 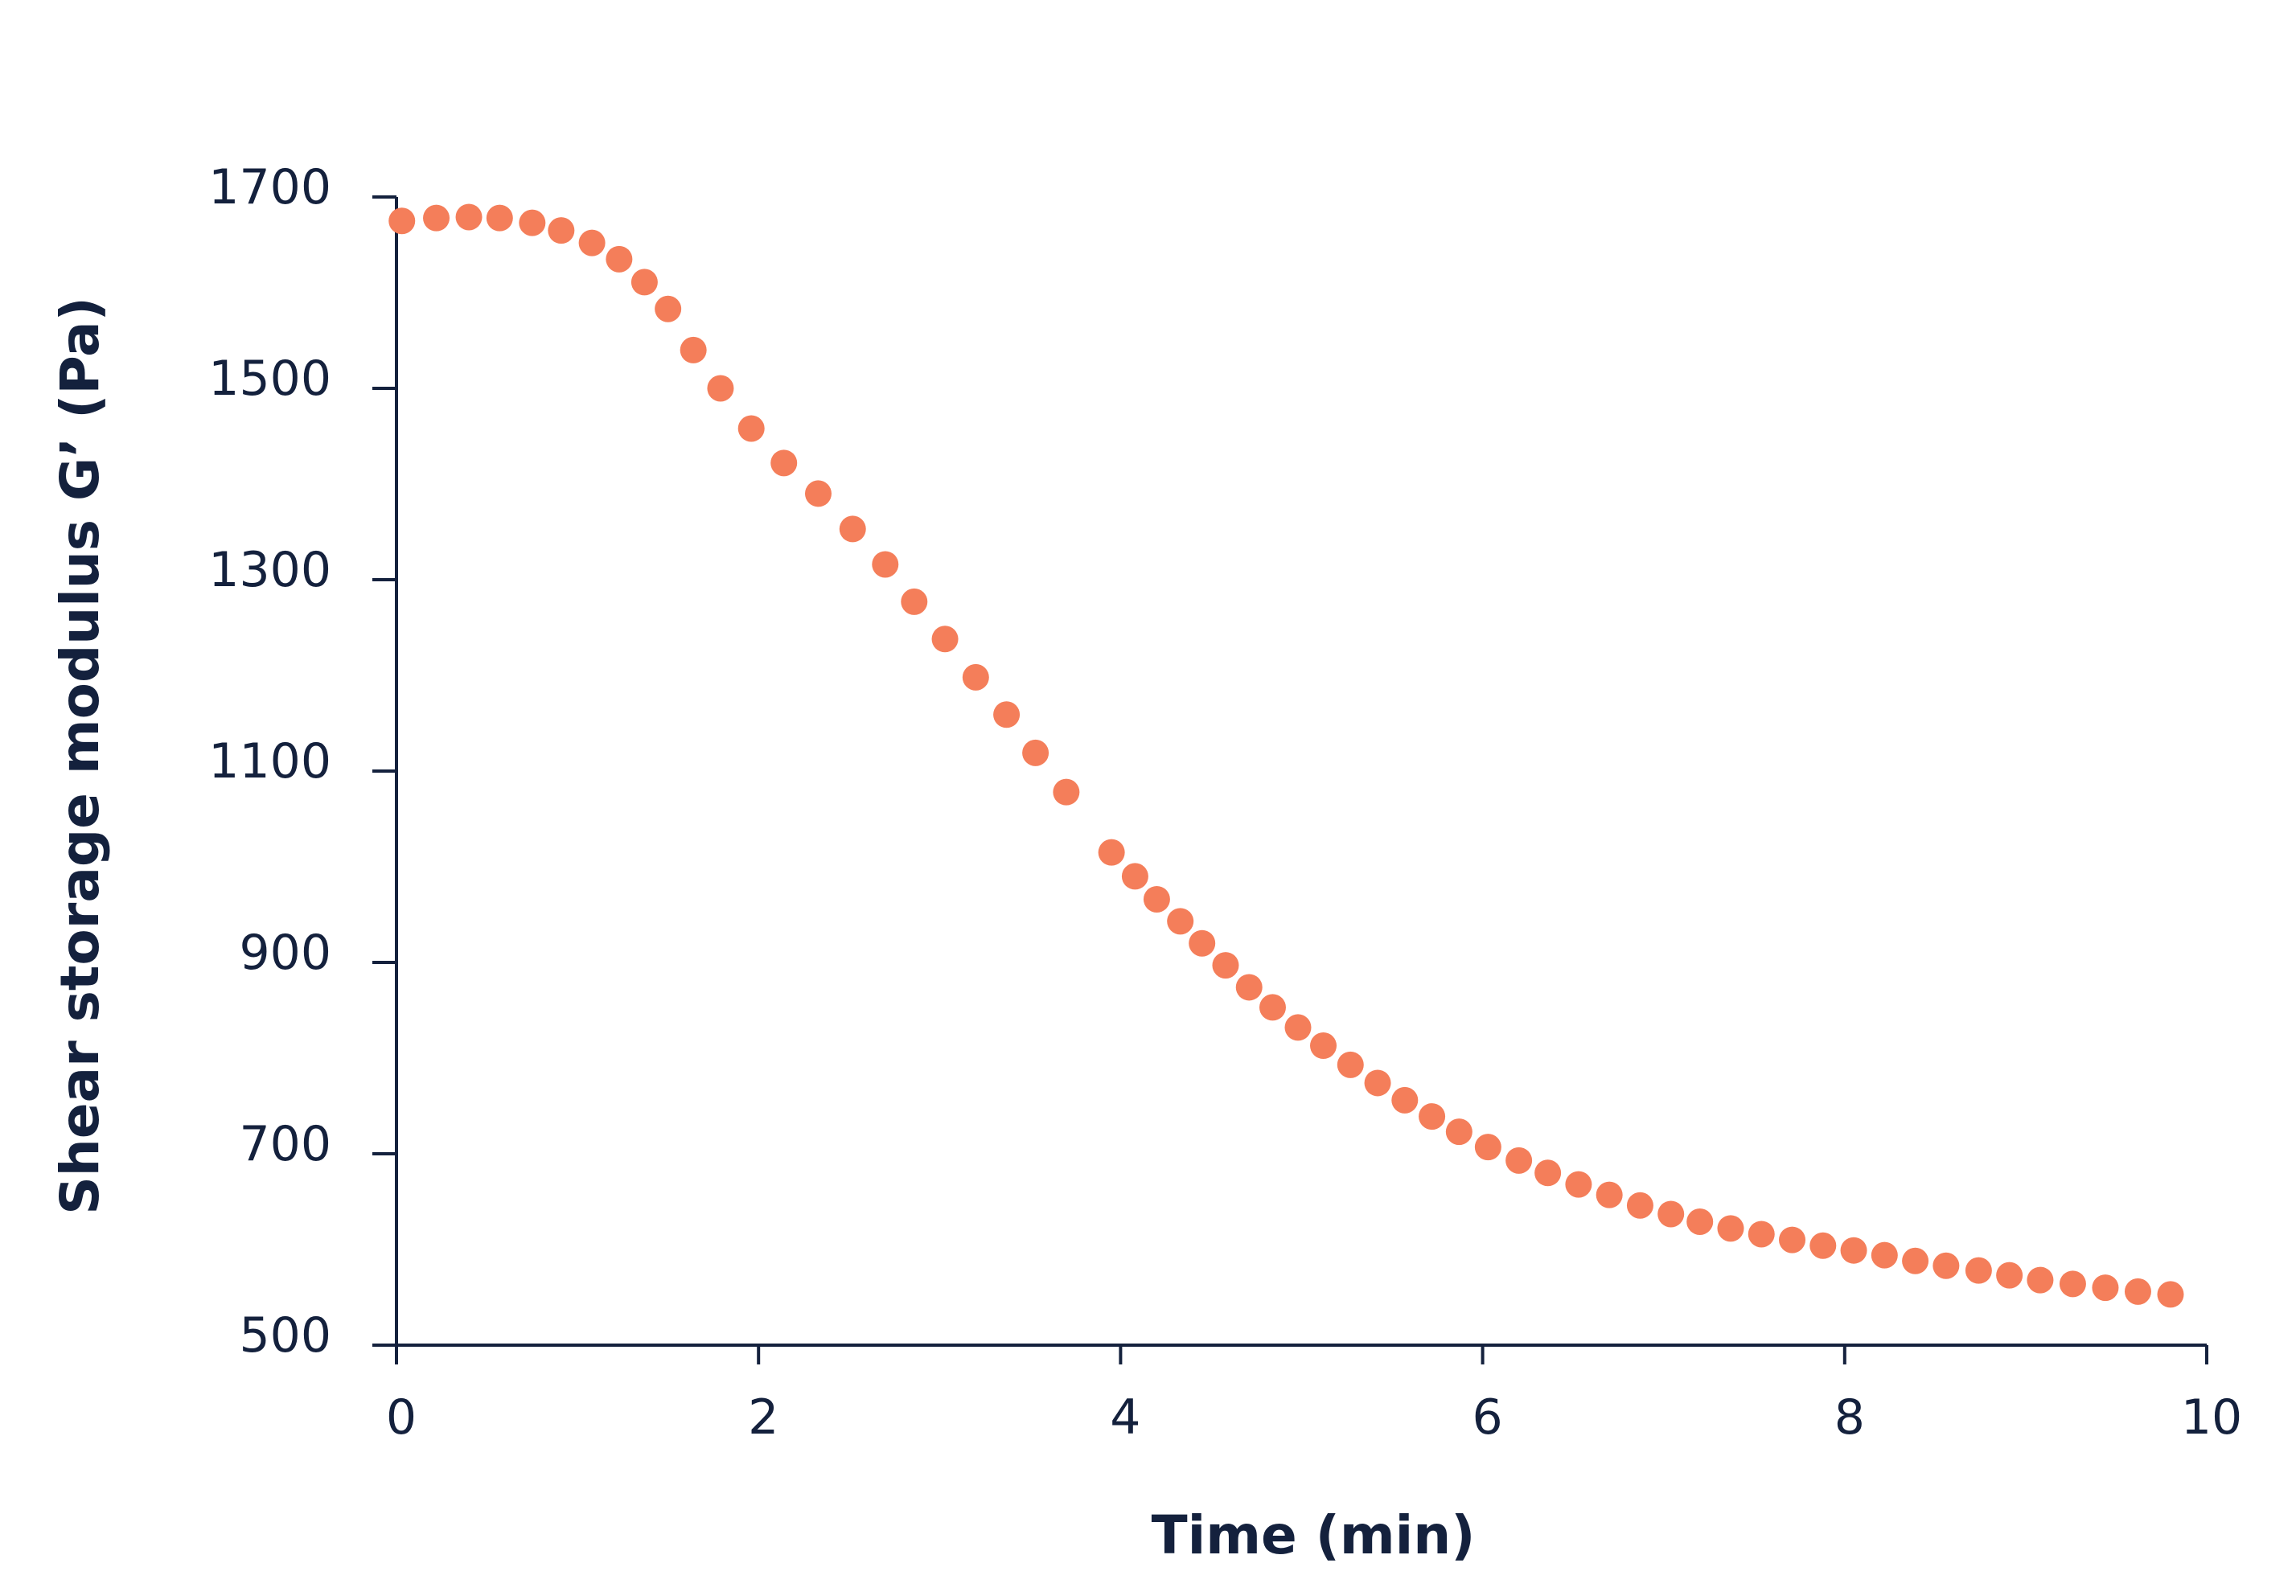 I want to click on x-axis-title: Time (min), so click(x=1314, y=1535).